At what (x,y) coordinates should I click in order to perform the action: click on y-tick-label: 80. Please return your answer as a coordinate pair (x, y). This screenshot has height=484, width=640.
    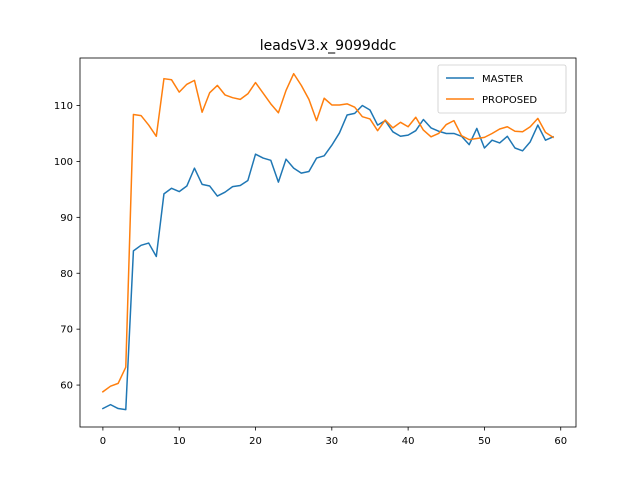
    Looking at the image, I should click on (66, 274).